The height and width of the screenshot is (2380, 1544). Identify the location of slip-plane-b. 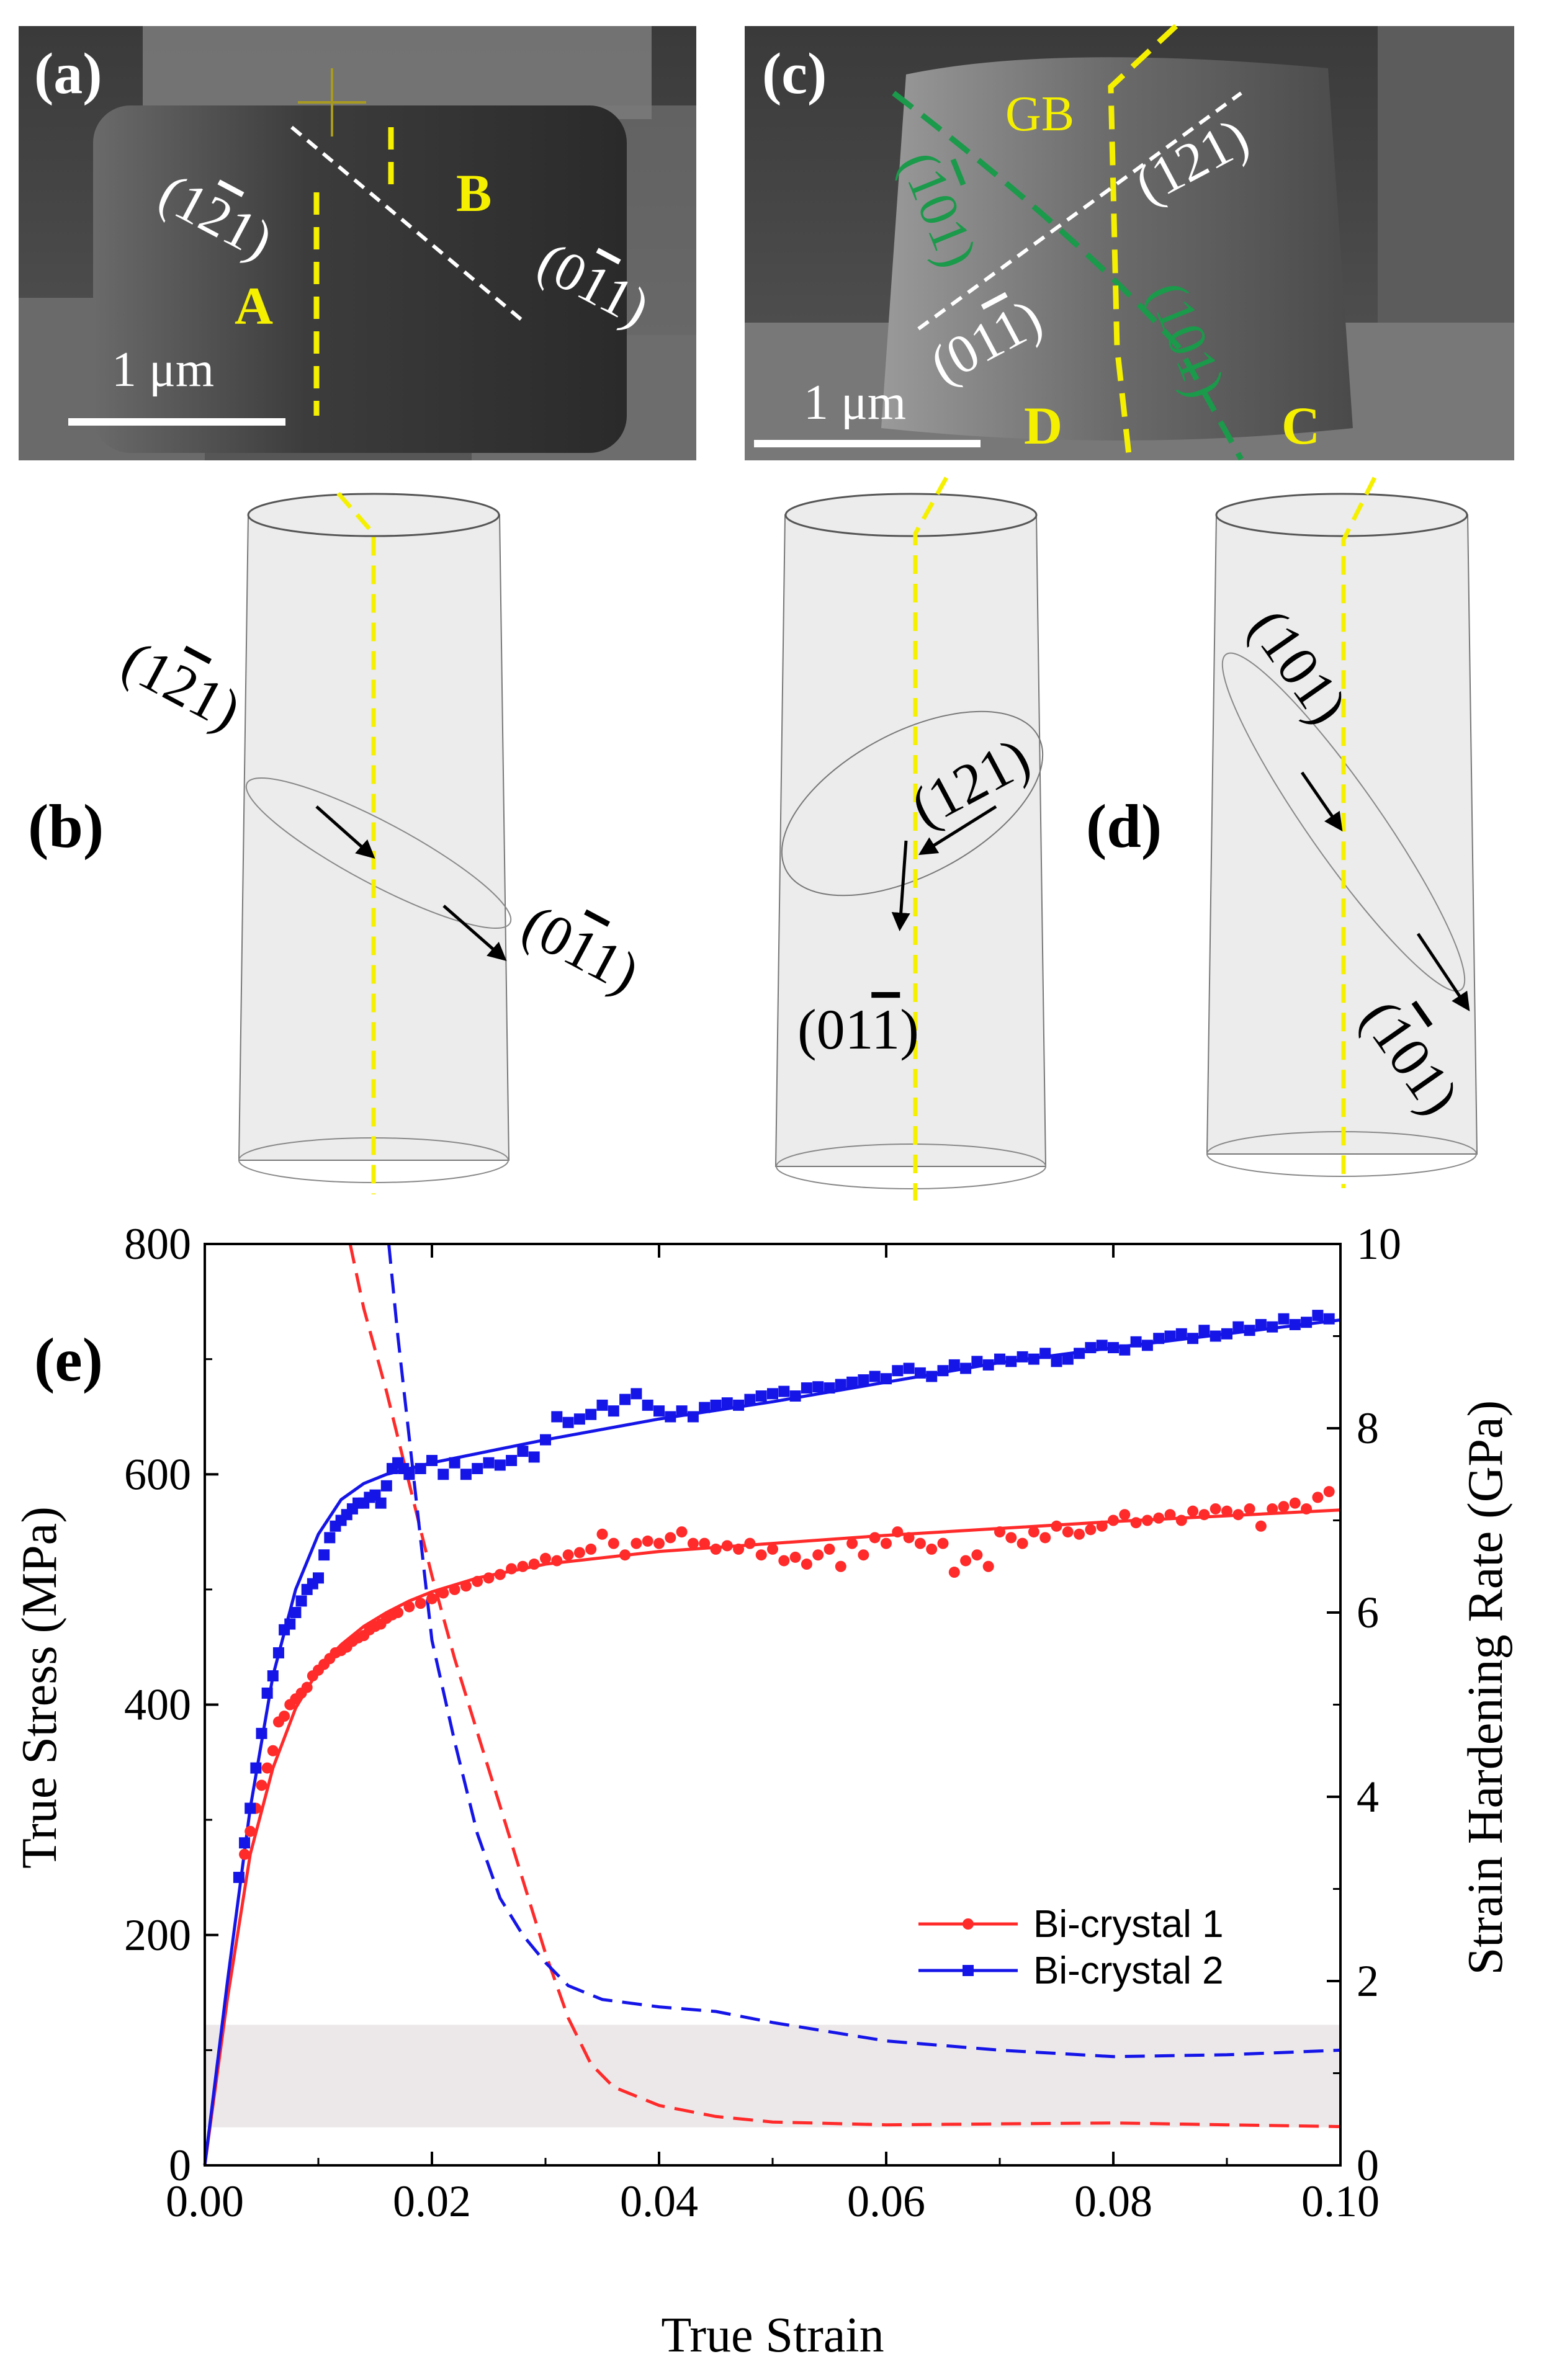
(378, 853).